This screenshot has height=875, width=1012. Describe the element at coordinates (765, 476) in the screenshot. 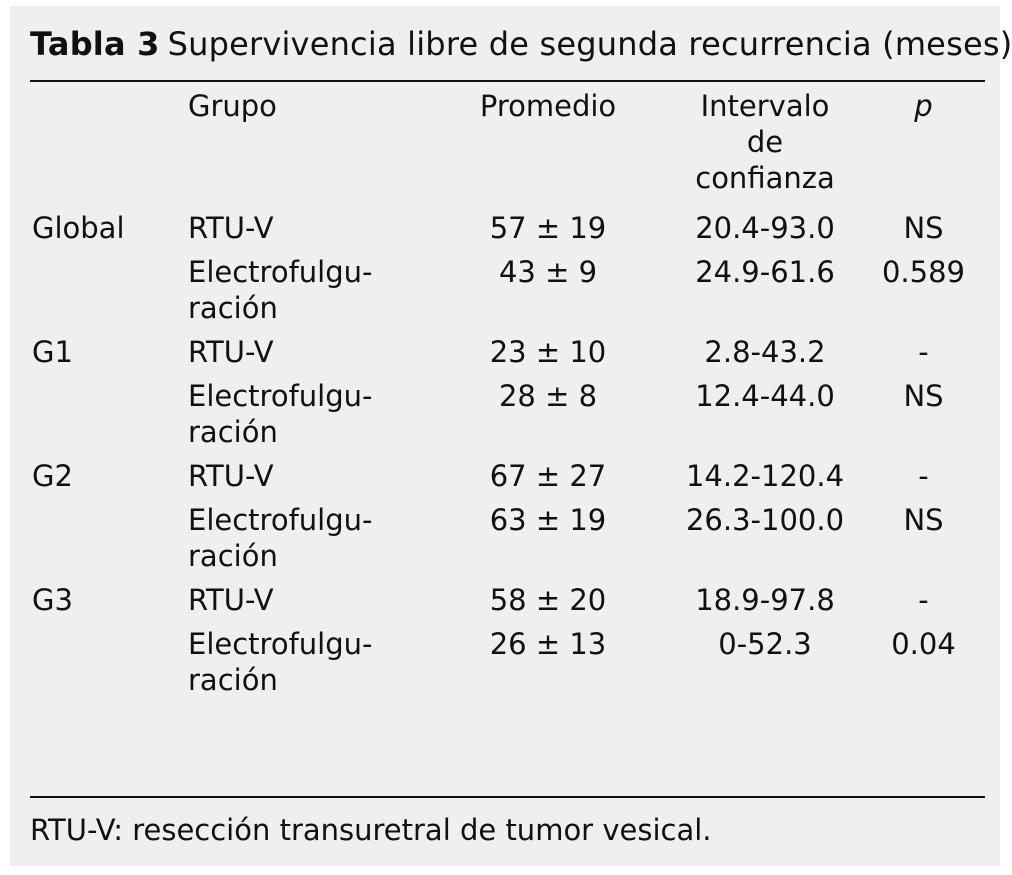

I see `row-interval: 14.2-120.4` at that location.